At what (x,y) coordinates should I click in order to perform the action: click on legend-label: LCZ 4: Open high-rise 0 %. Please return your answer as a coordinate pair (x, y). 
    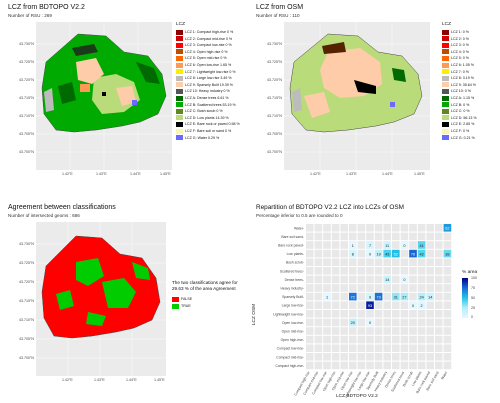
    Looking at the image, I should click on (206, 51).